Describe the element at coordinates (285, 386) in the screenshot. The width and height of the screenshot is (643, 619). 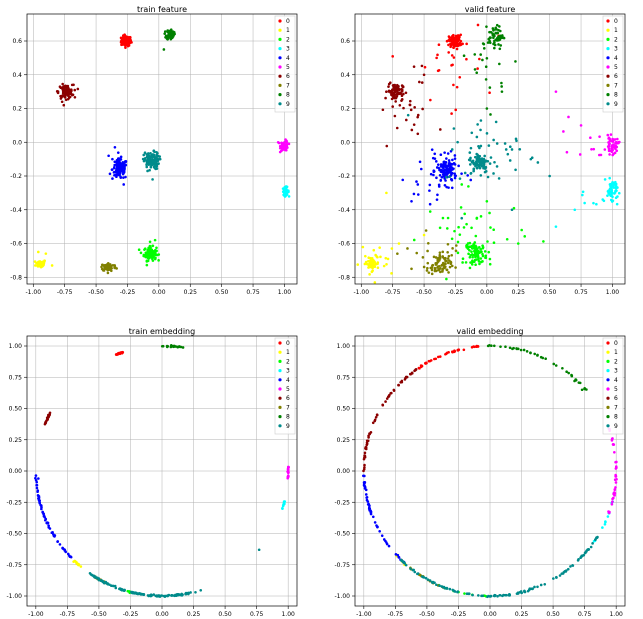
I see `legend-box` at that location.